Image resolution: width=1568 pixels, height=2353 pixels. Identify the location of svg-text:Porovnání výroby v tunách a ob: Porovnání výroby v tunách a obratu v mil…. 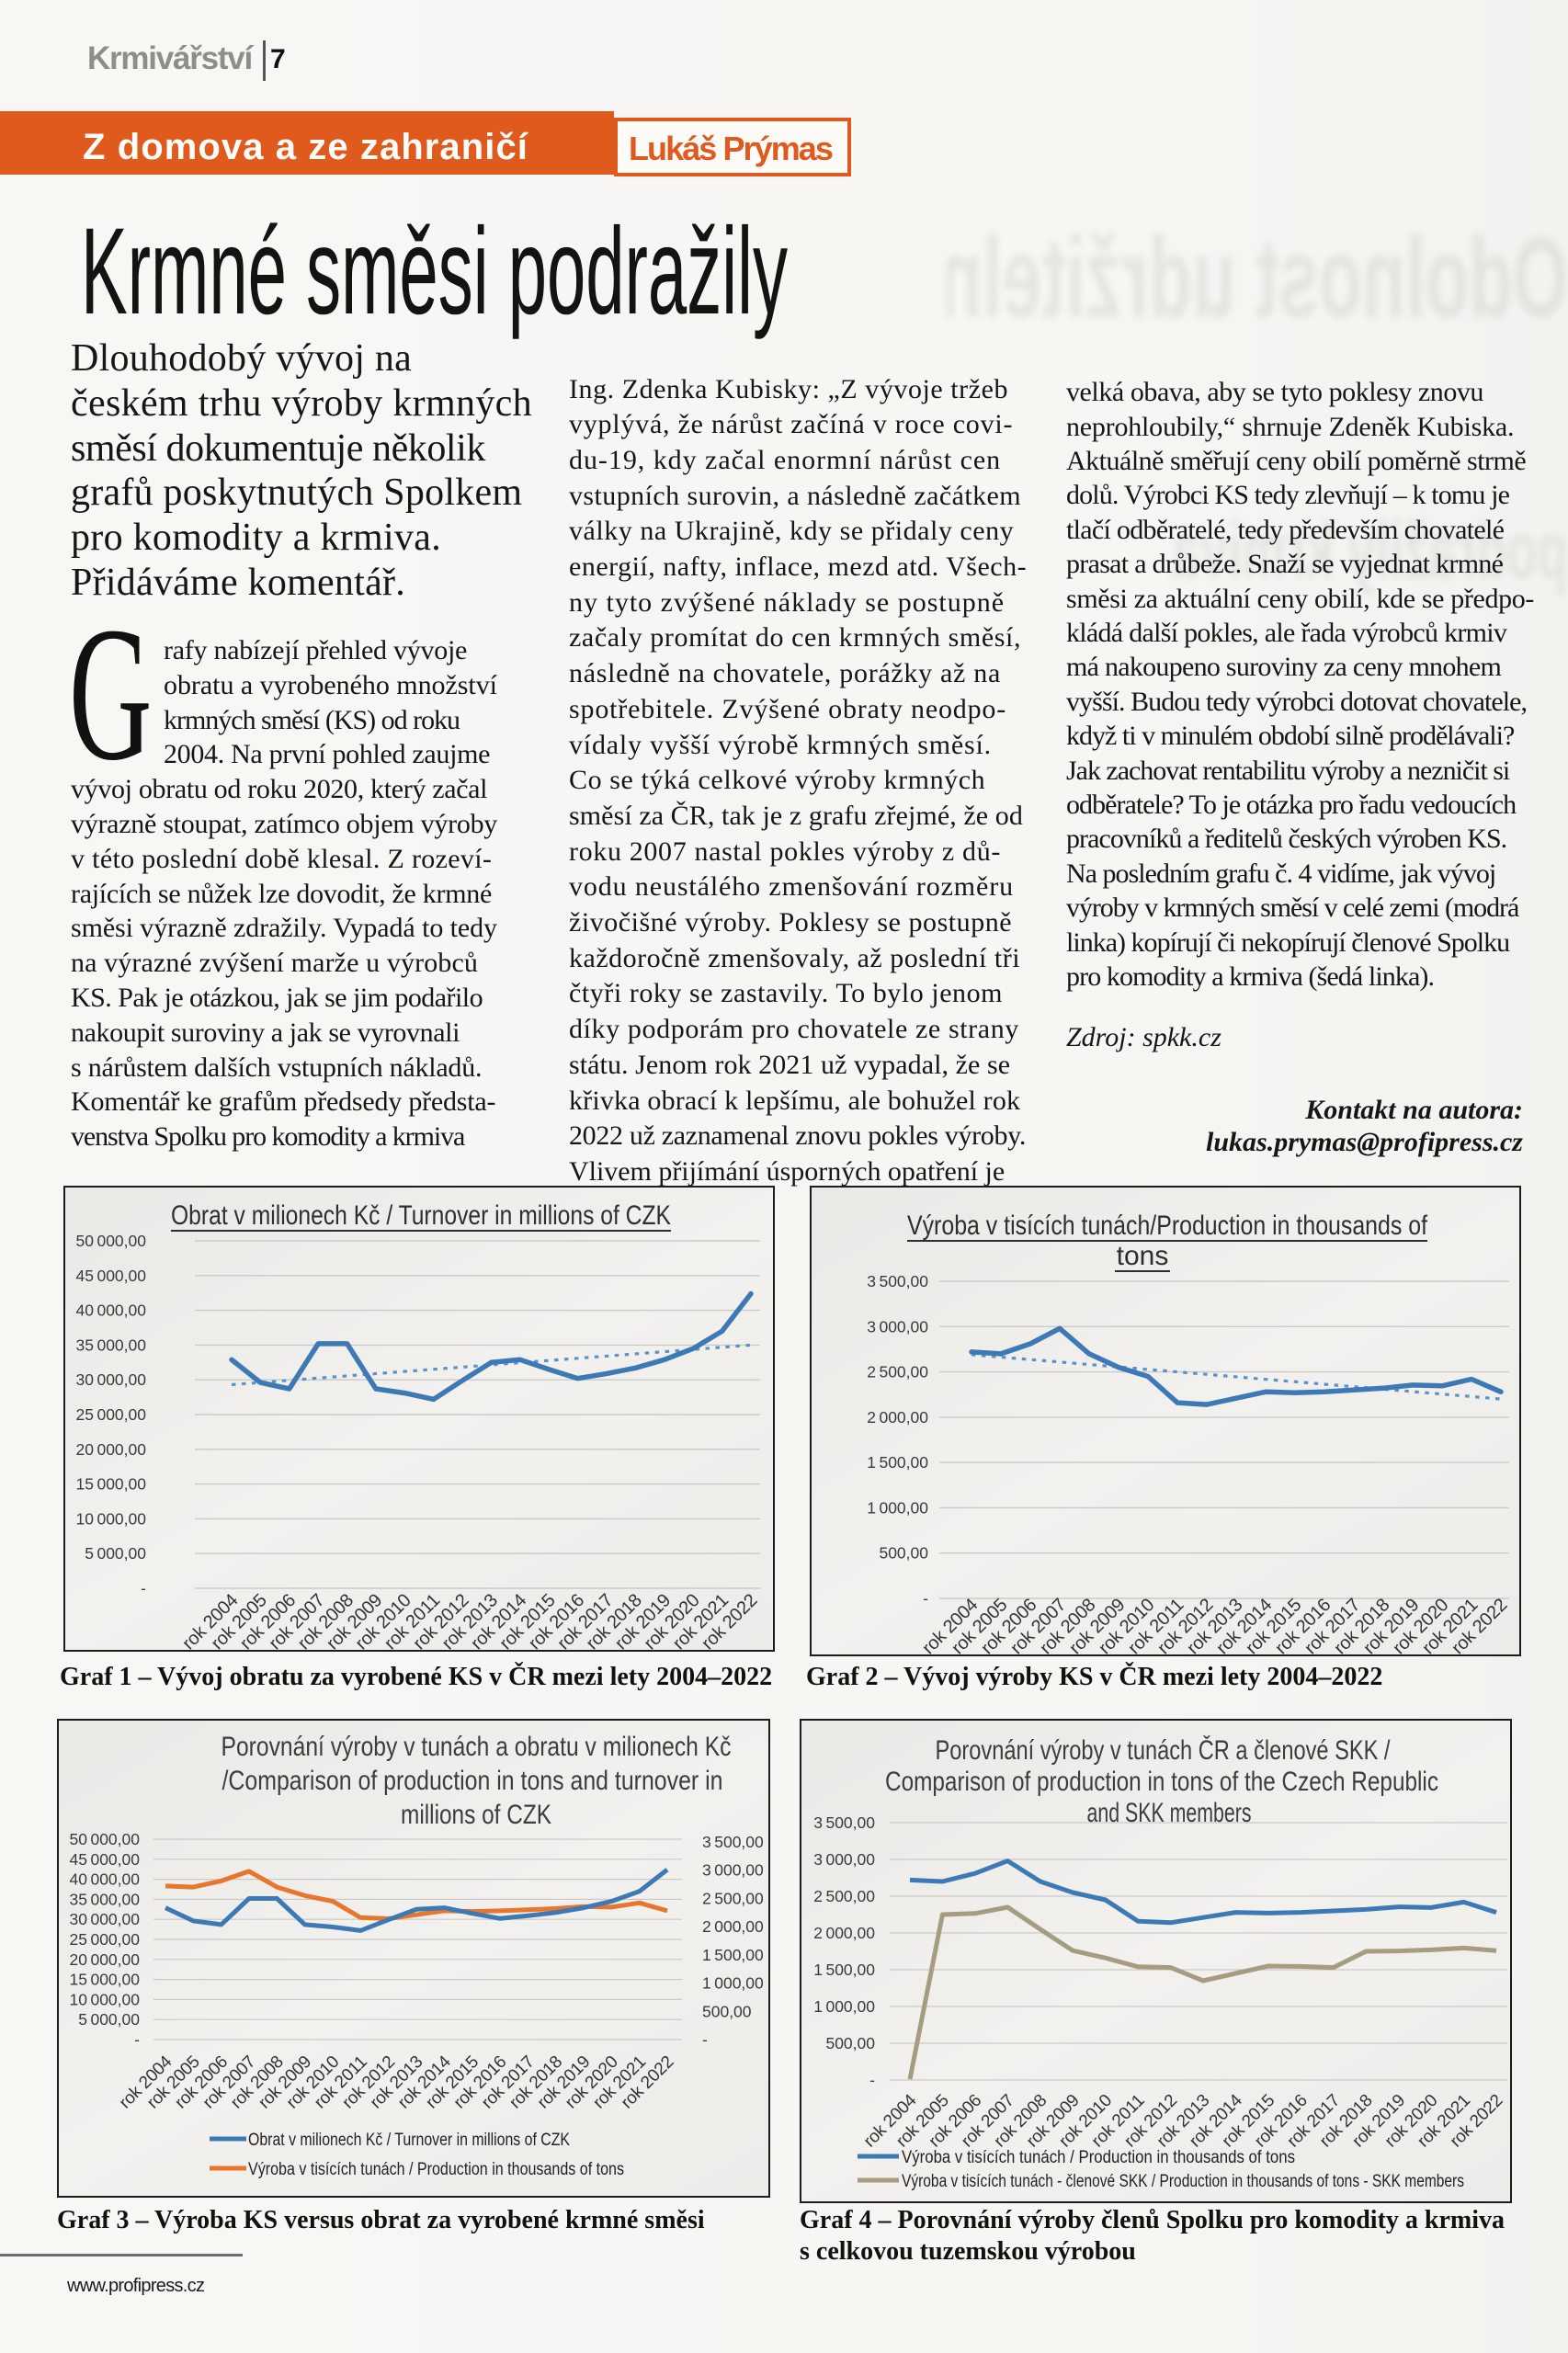
(477, 1747).